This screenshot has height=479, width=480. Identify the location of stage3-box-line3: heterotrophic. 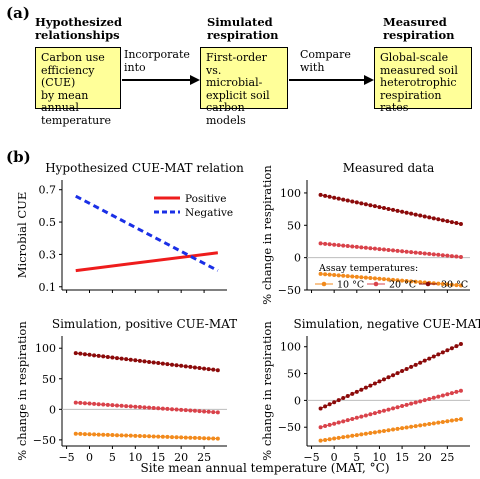
(418, 82).